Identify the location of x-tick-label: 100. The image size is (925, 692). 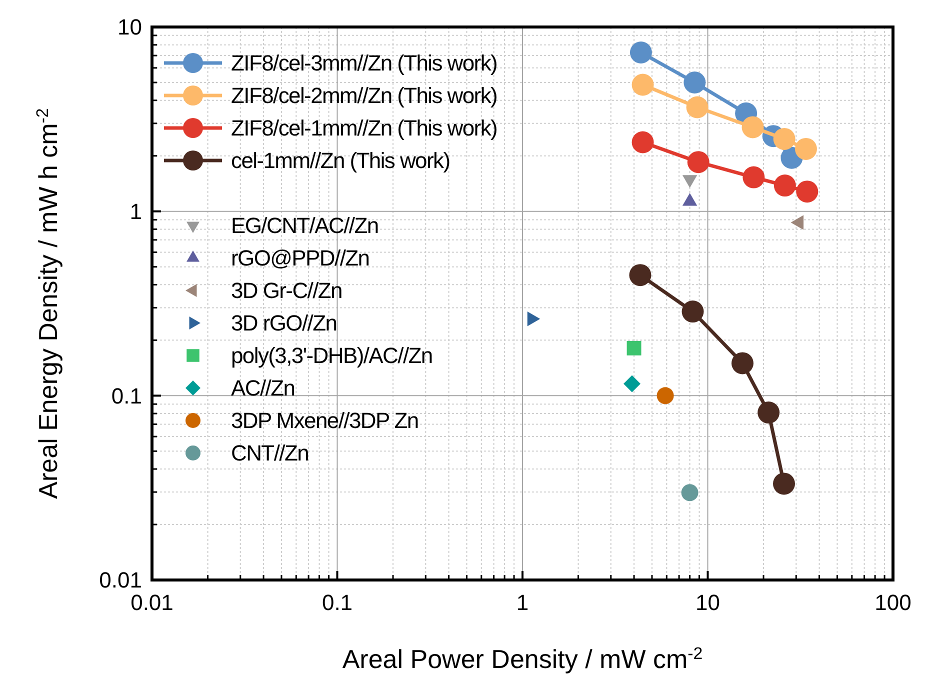
(893, 602).